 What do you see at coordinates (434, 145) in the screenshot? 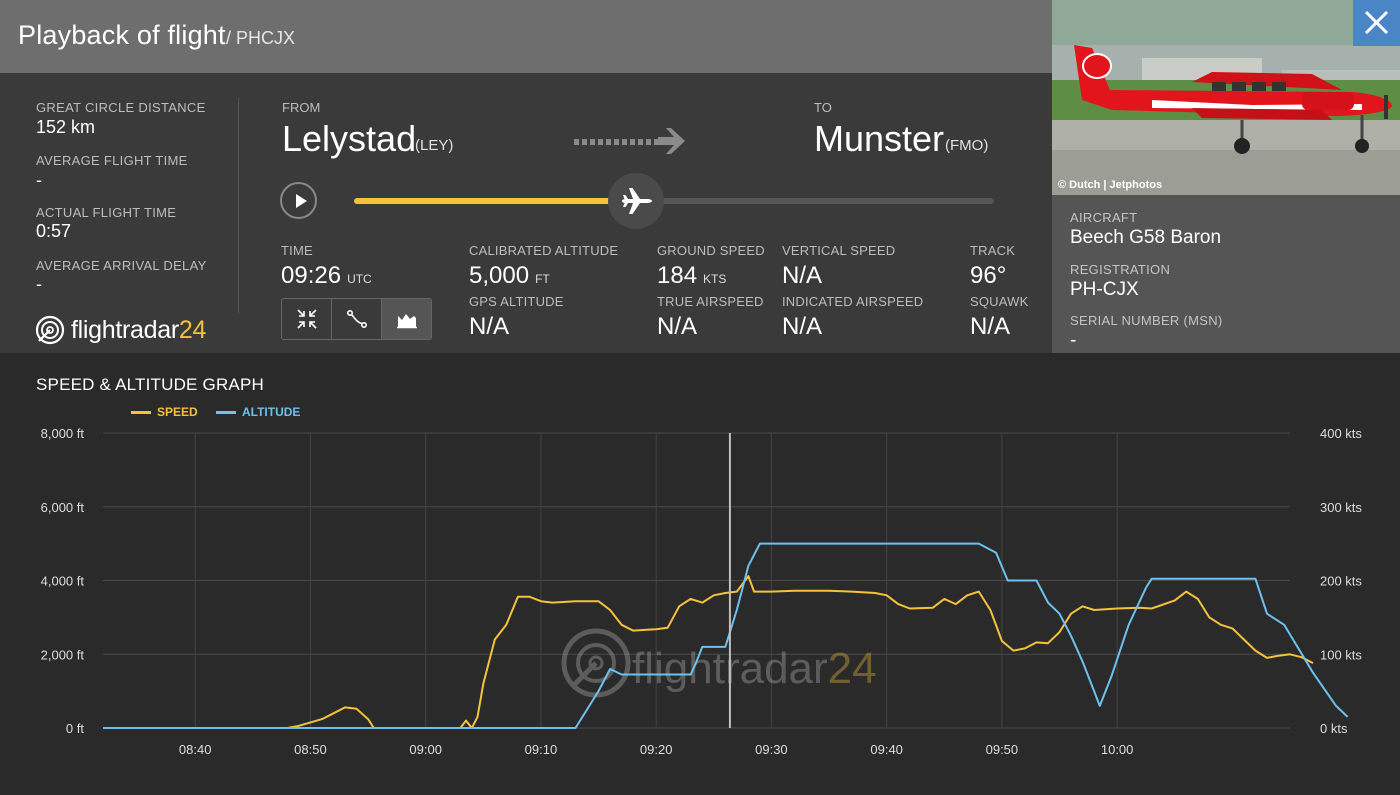
I see `from-code: (LEY)` at bounding box center [434, 145].